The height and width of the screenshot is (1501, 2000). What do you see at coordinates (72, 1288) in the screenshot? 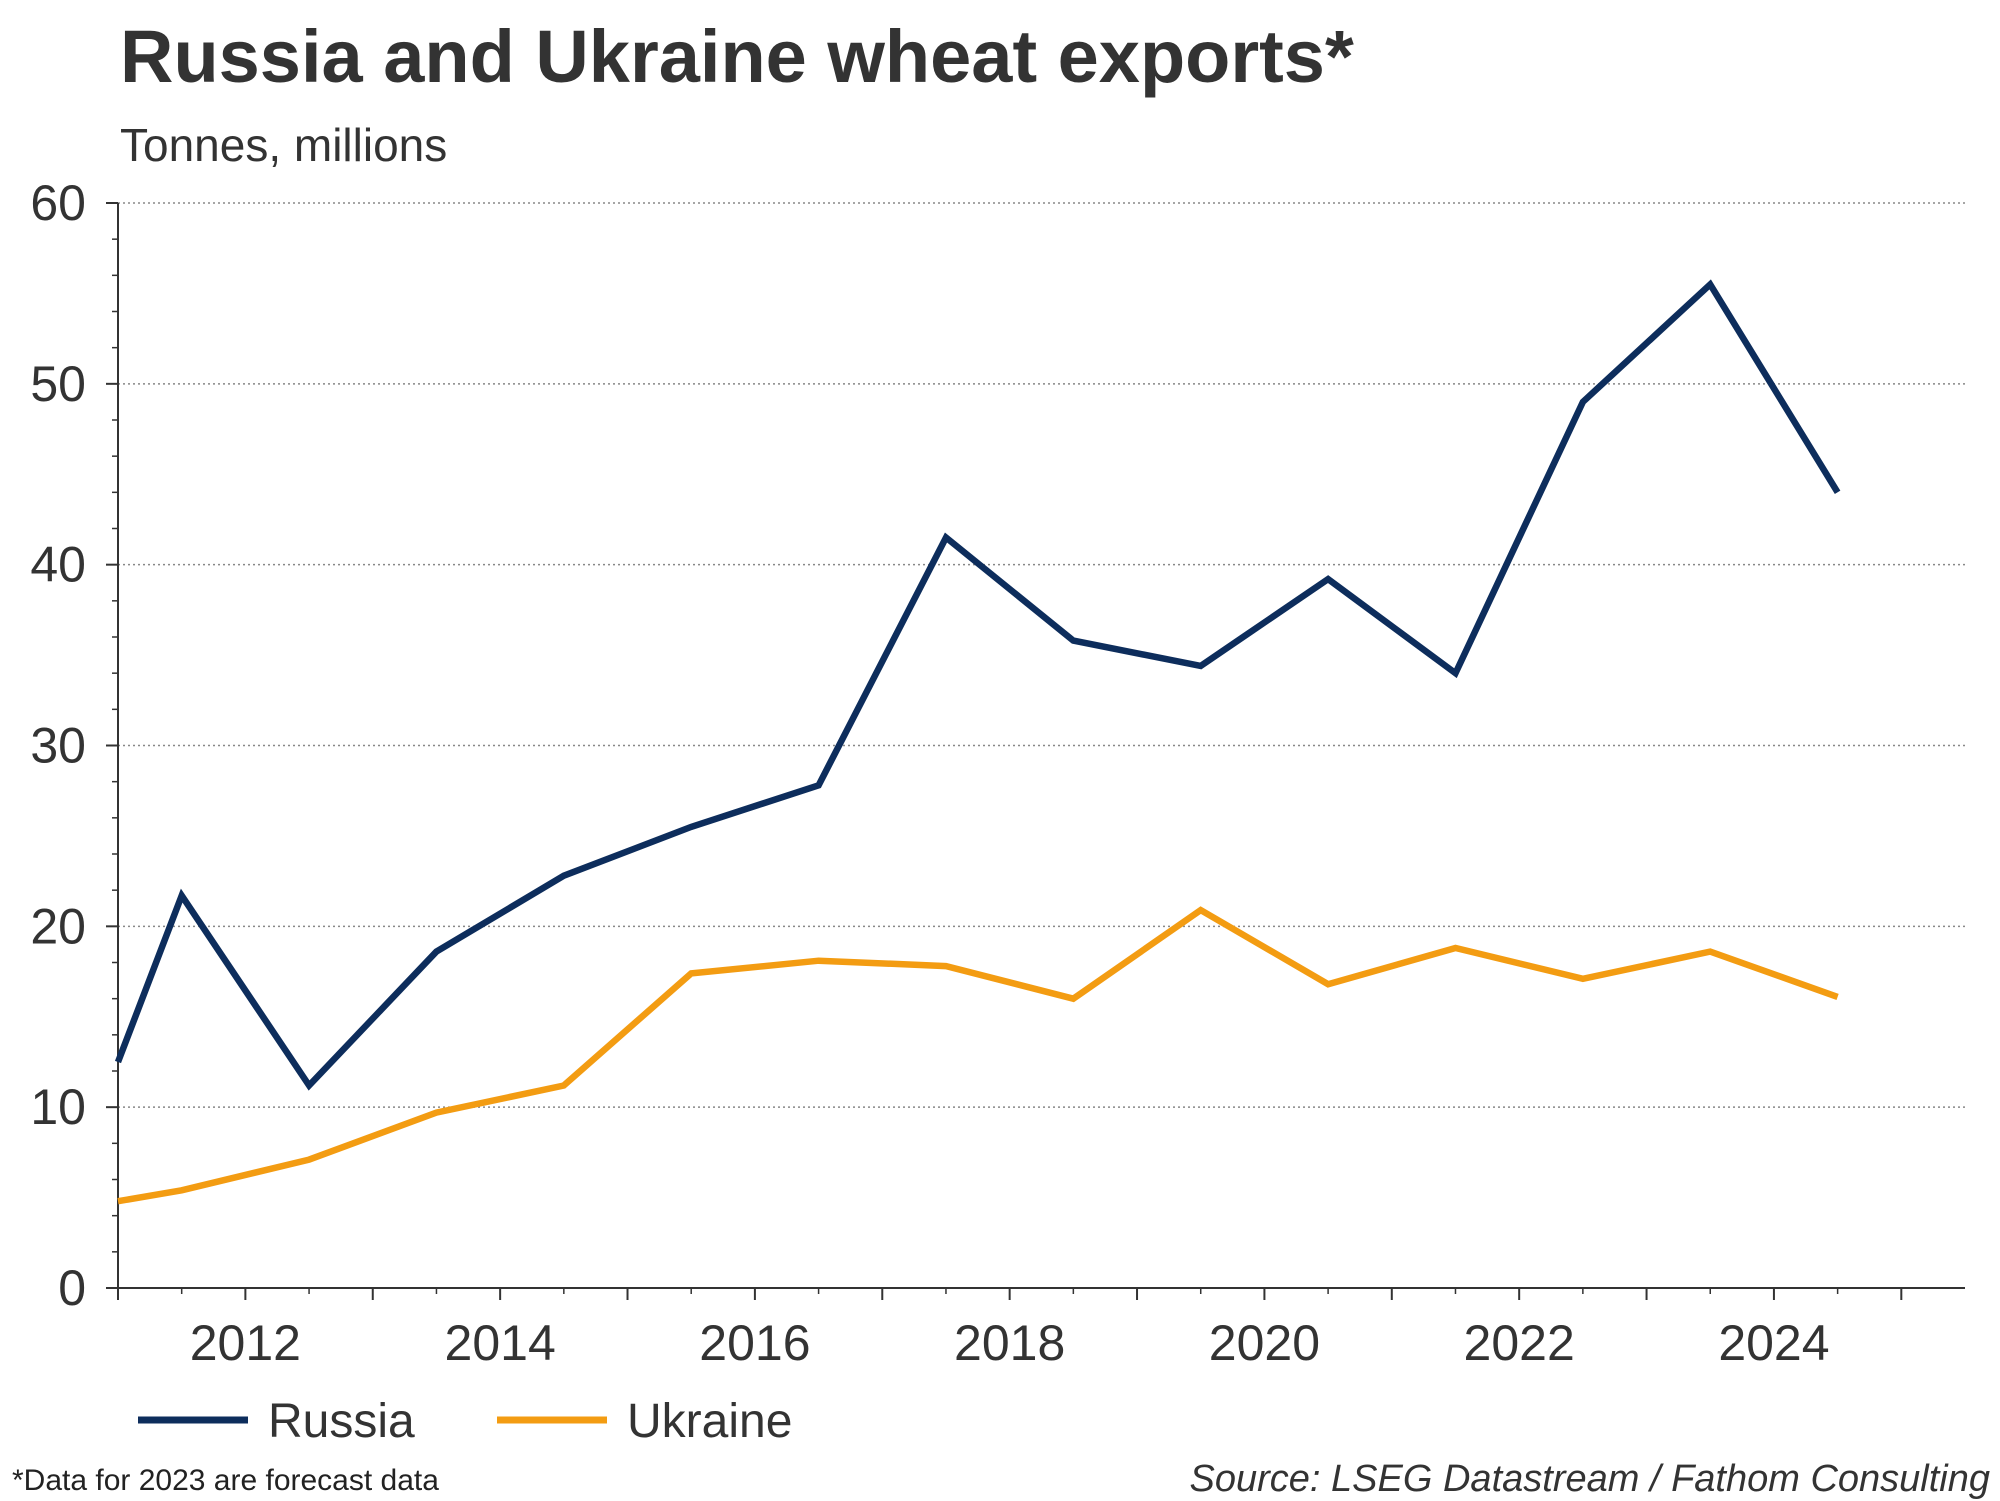
I see `y-tick-label: 0` at bounding box center [72, 1288].